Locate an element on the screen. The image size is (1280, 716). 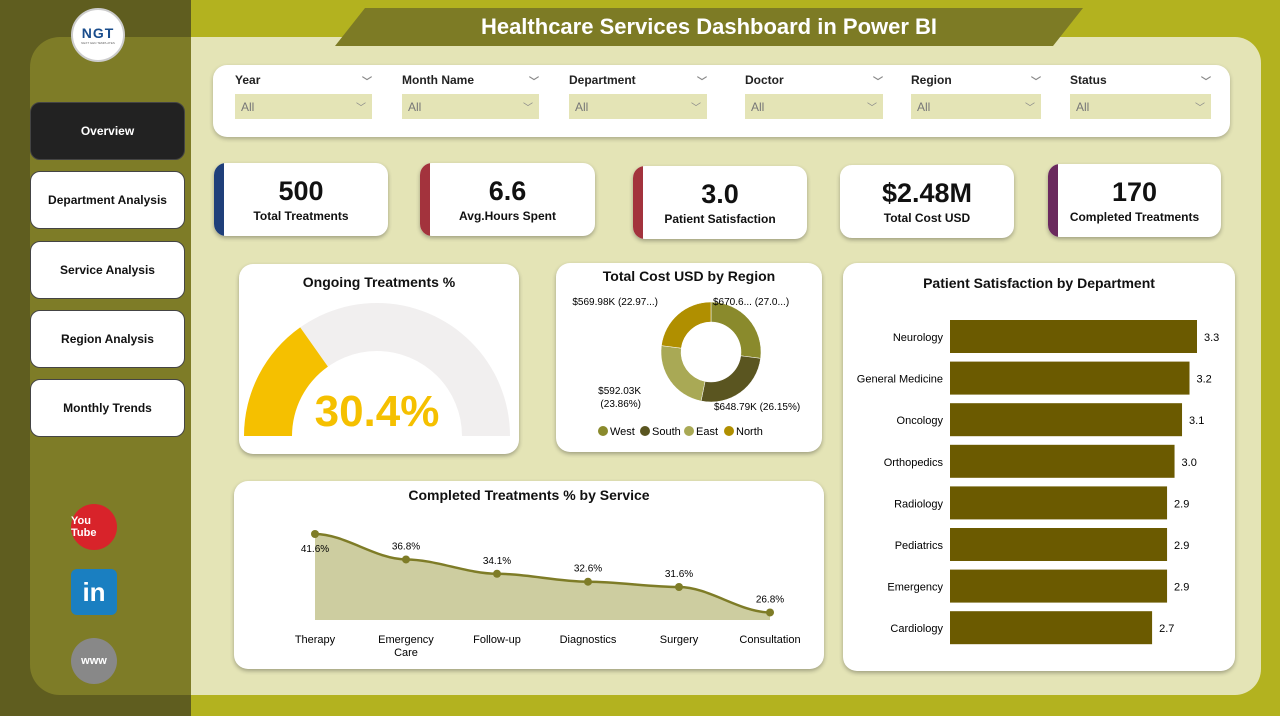
donut-label: $569.98K (22.97...) is located at coordinates (615, 302).